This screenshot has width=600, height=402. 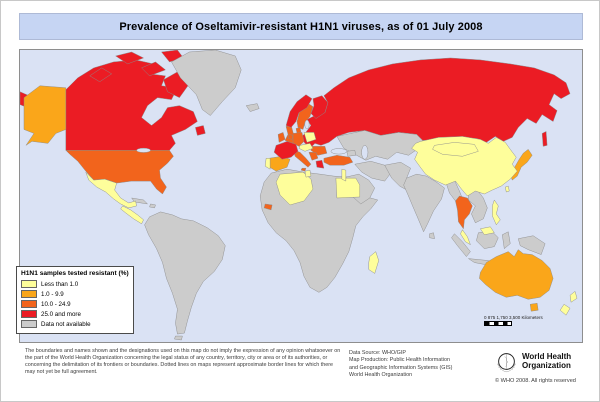 I want to click on region-central-america, so click(x=132, y=215).